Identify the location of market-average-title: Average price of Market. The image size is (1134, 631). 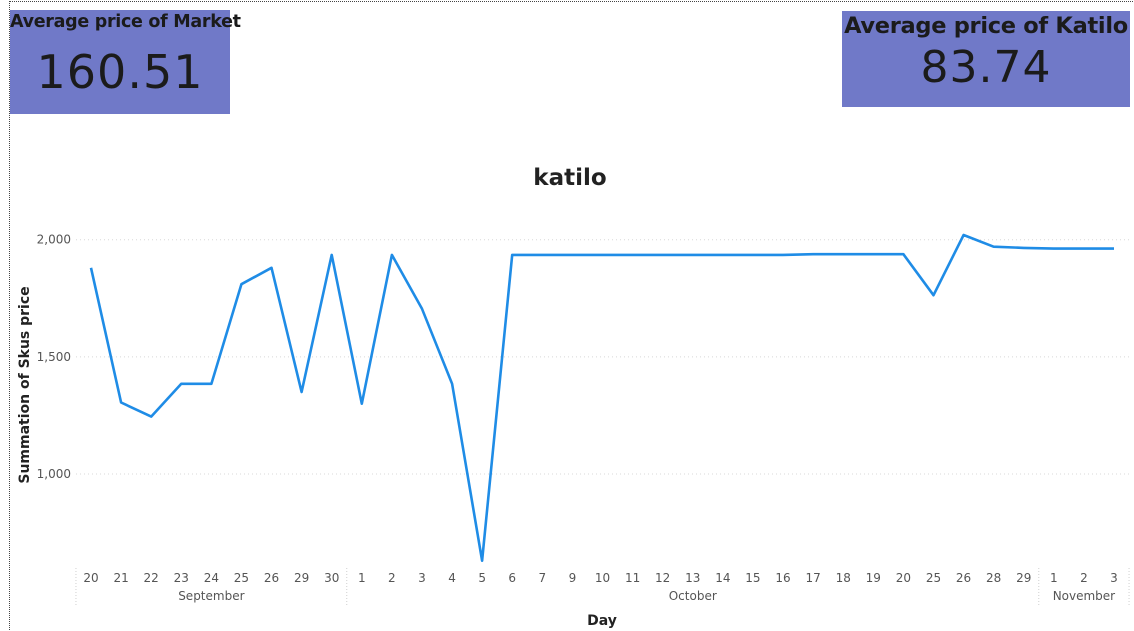
(125, 22).